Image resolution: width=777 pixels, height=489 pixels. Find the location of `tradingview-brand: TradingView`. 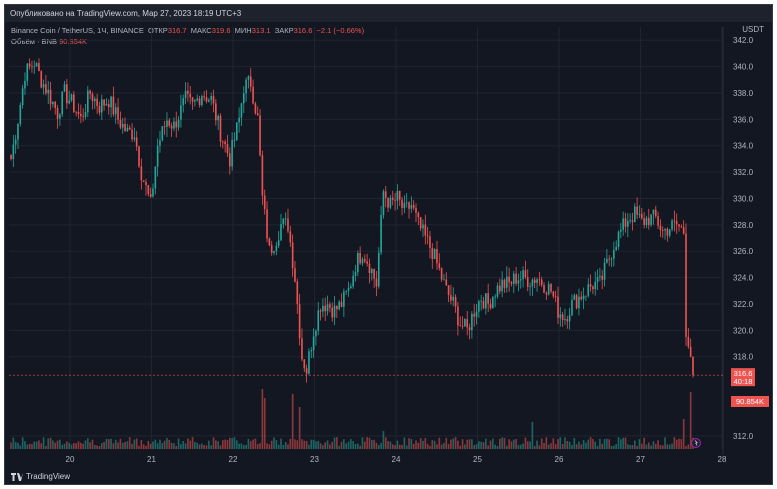

tradingview-brand: TradingView is located at coordinates (40, 476).